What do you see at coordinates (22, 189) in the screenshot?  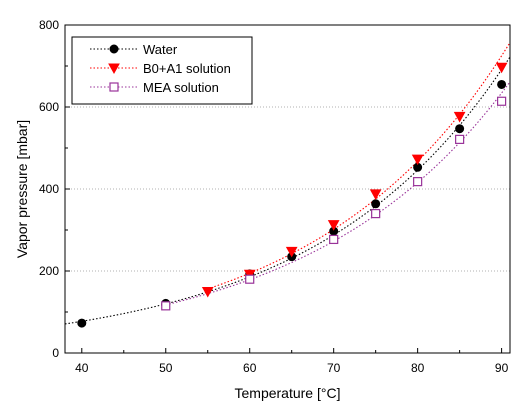 I see `y-axis-title: Vapor pressure [mbar]` at bounding box center [22, 189].